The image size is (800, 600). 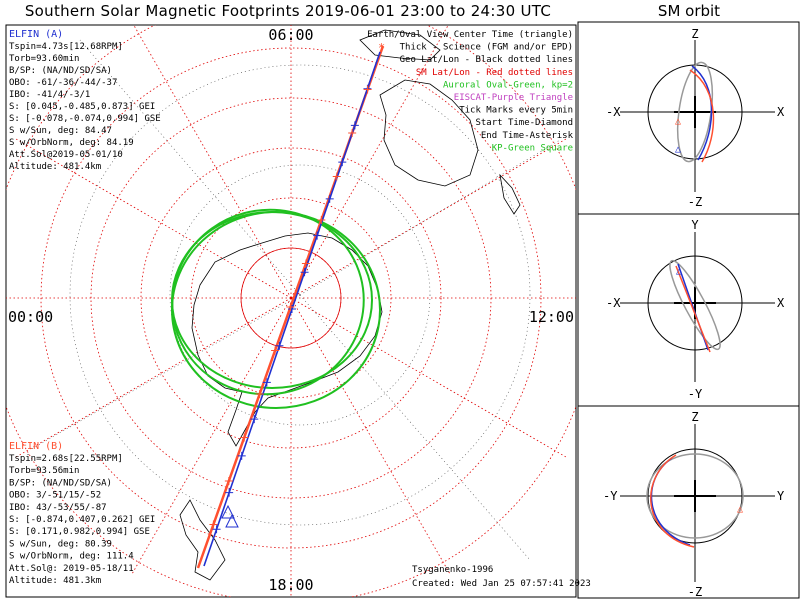 What do you see at coordinates (55, 167) in the screenshot?
I see `elfin-a-info-line: Altitude: 481.4km` at bounding box center [55, 167].